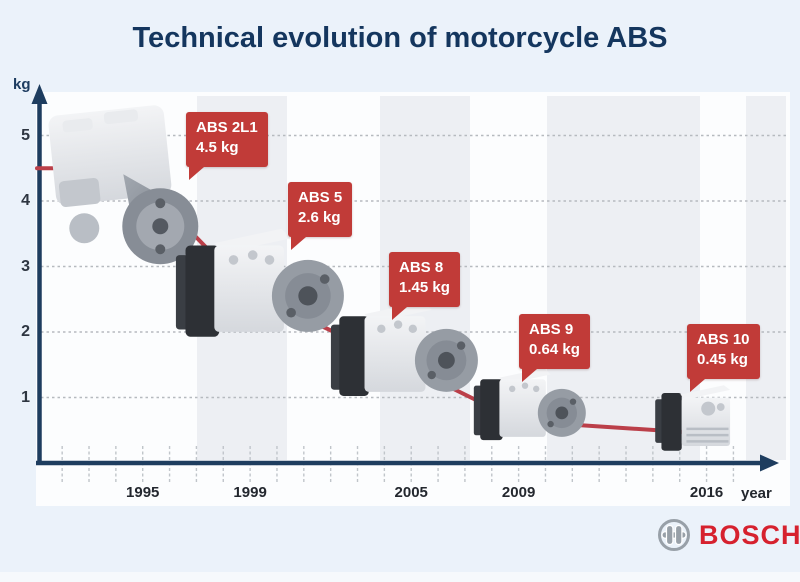  I want to click on bosch-armature-icon, so click(674, 535).